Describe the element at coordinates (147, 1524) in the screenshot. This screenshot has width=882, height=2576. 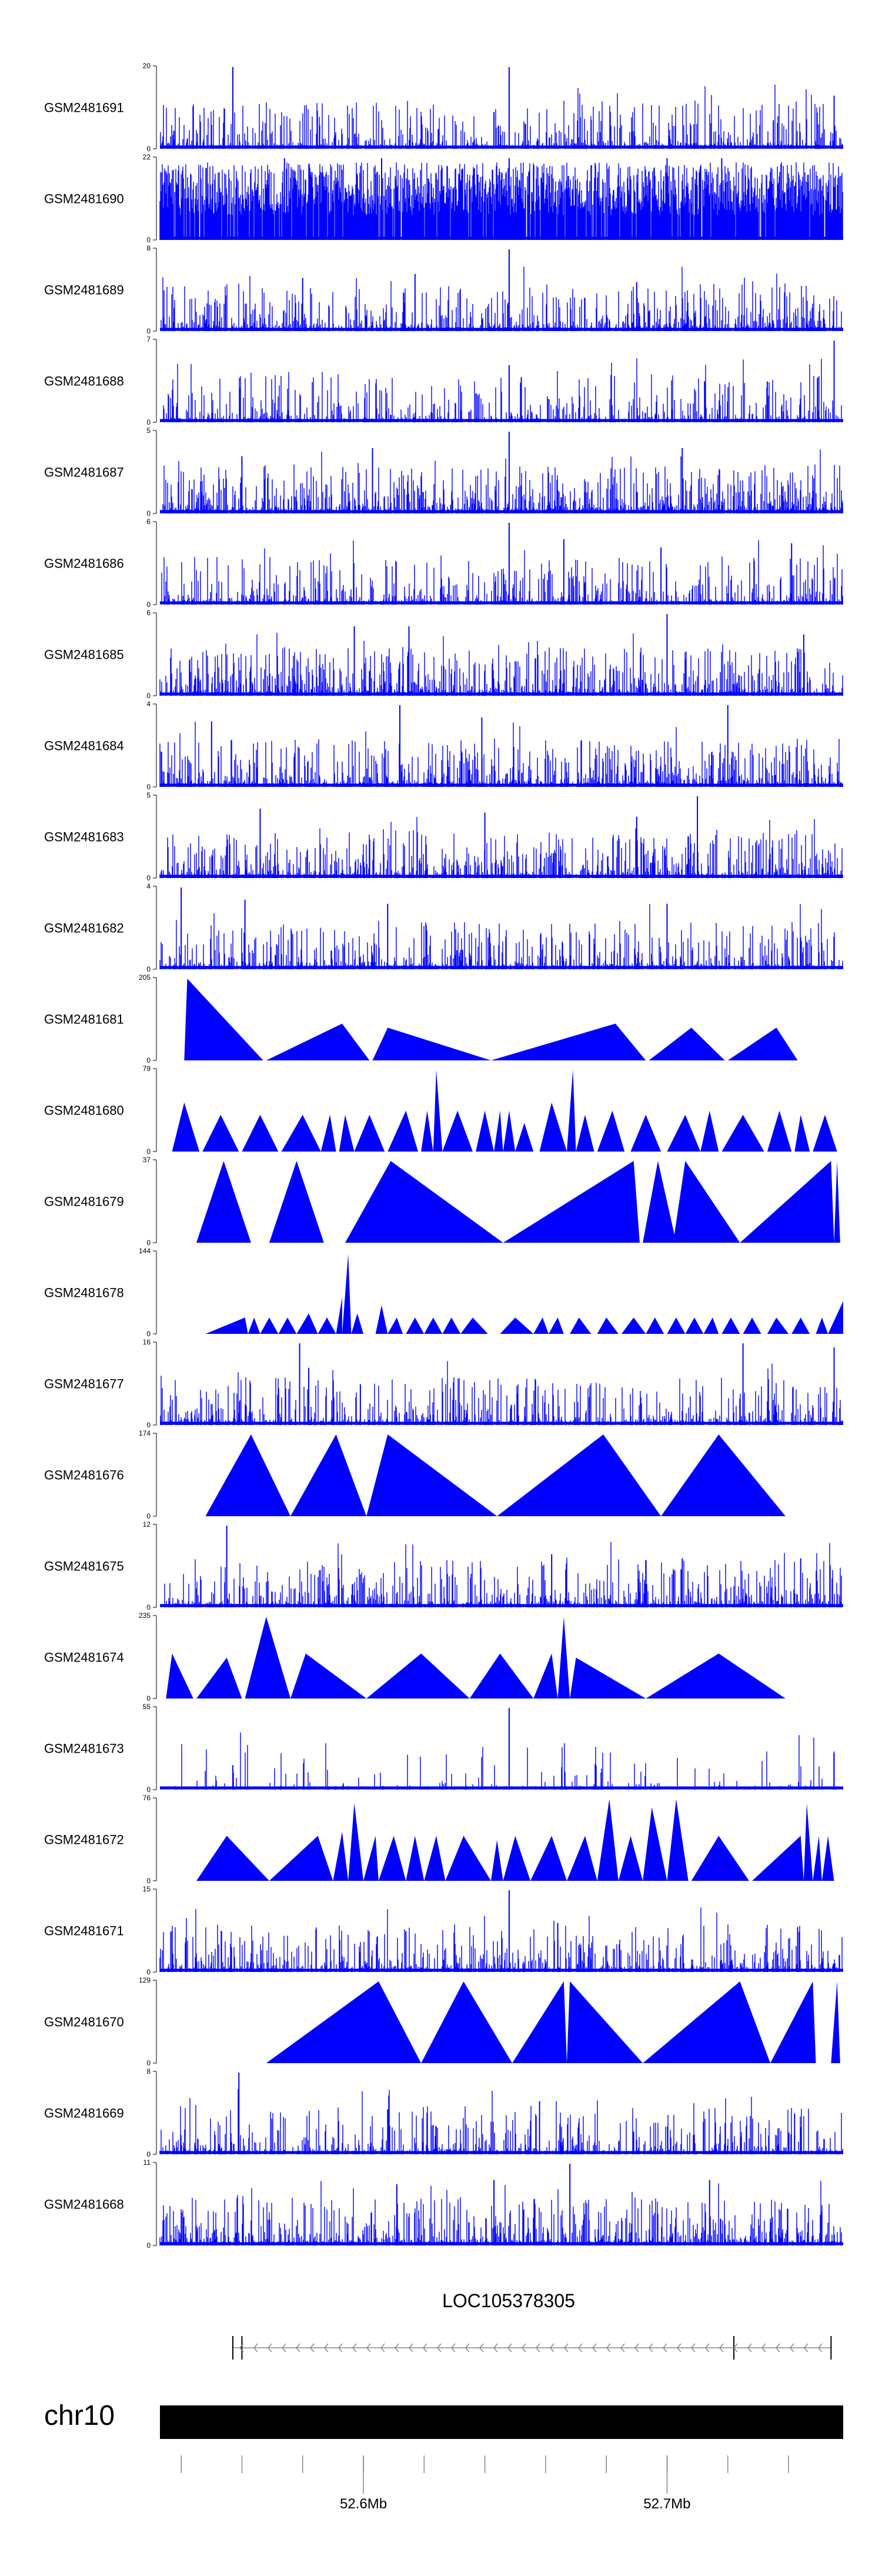
I see `y-max-label: 12` at that location.